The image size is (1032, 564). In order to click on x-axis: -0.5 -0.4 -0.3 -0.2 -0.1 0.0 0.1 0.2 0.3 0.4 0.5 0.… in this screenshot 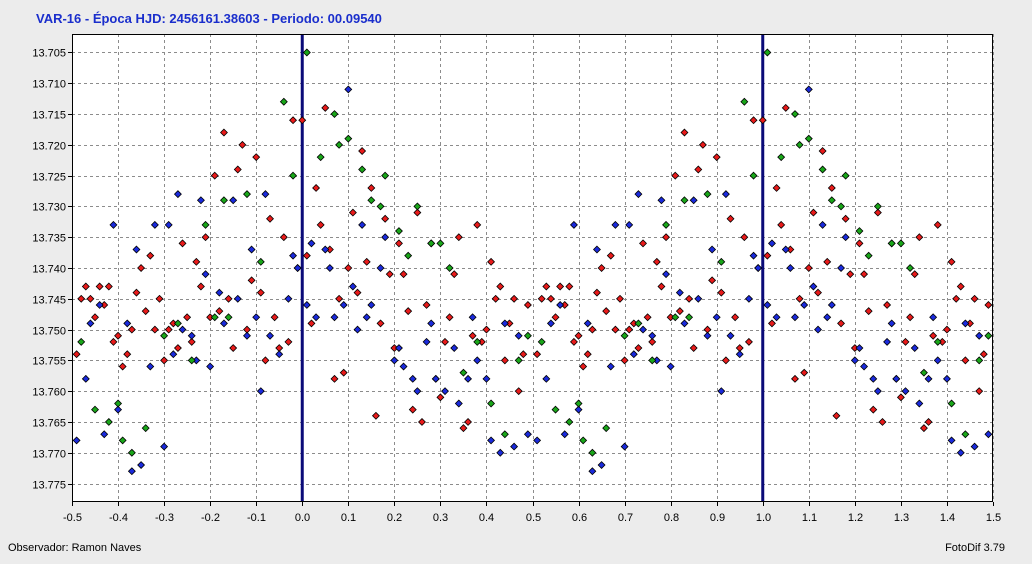, I will do `click(532, 513)`.